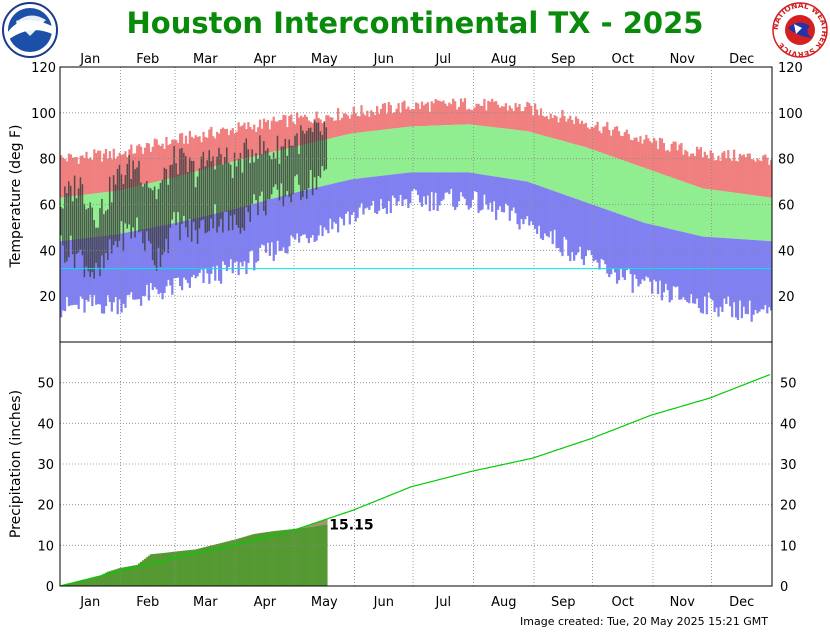 This screenshot has width=830, height=635. What do you see at coordinates (623, 59) in the screenshot?
I see `month-label-top: Oct` at bounding box center [623, 59].